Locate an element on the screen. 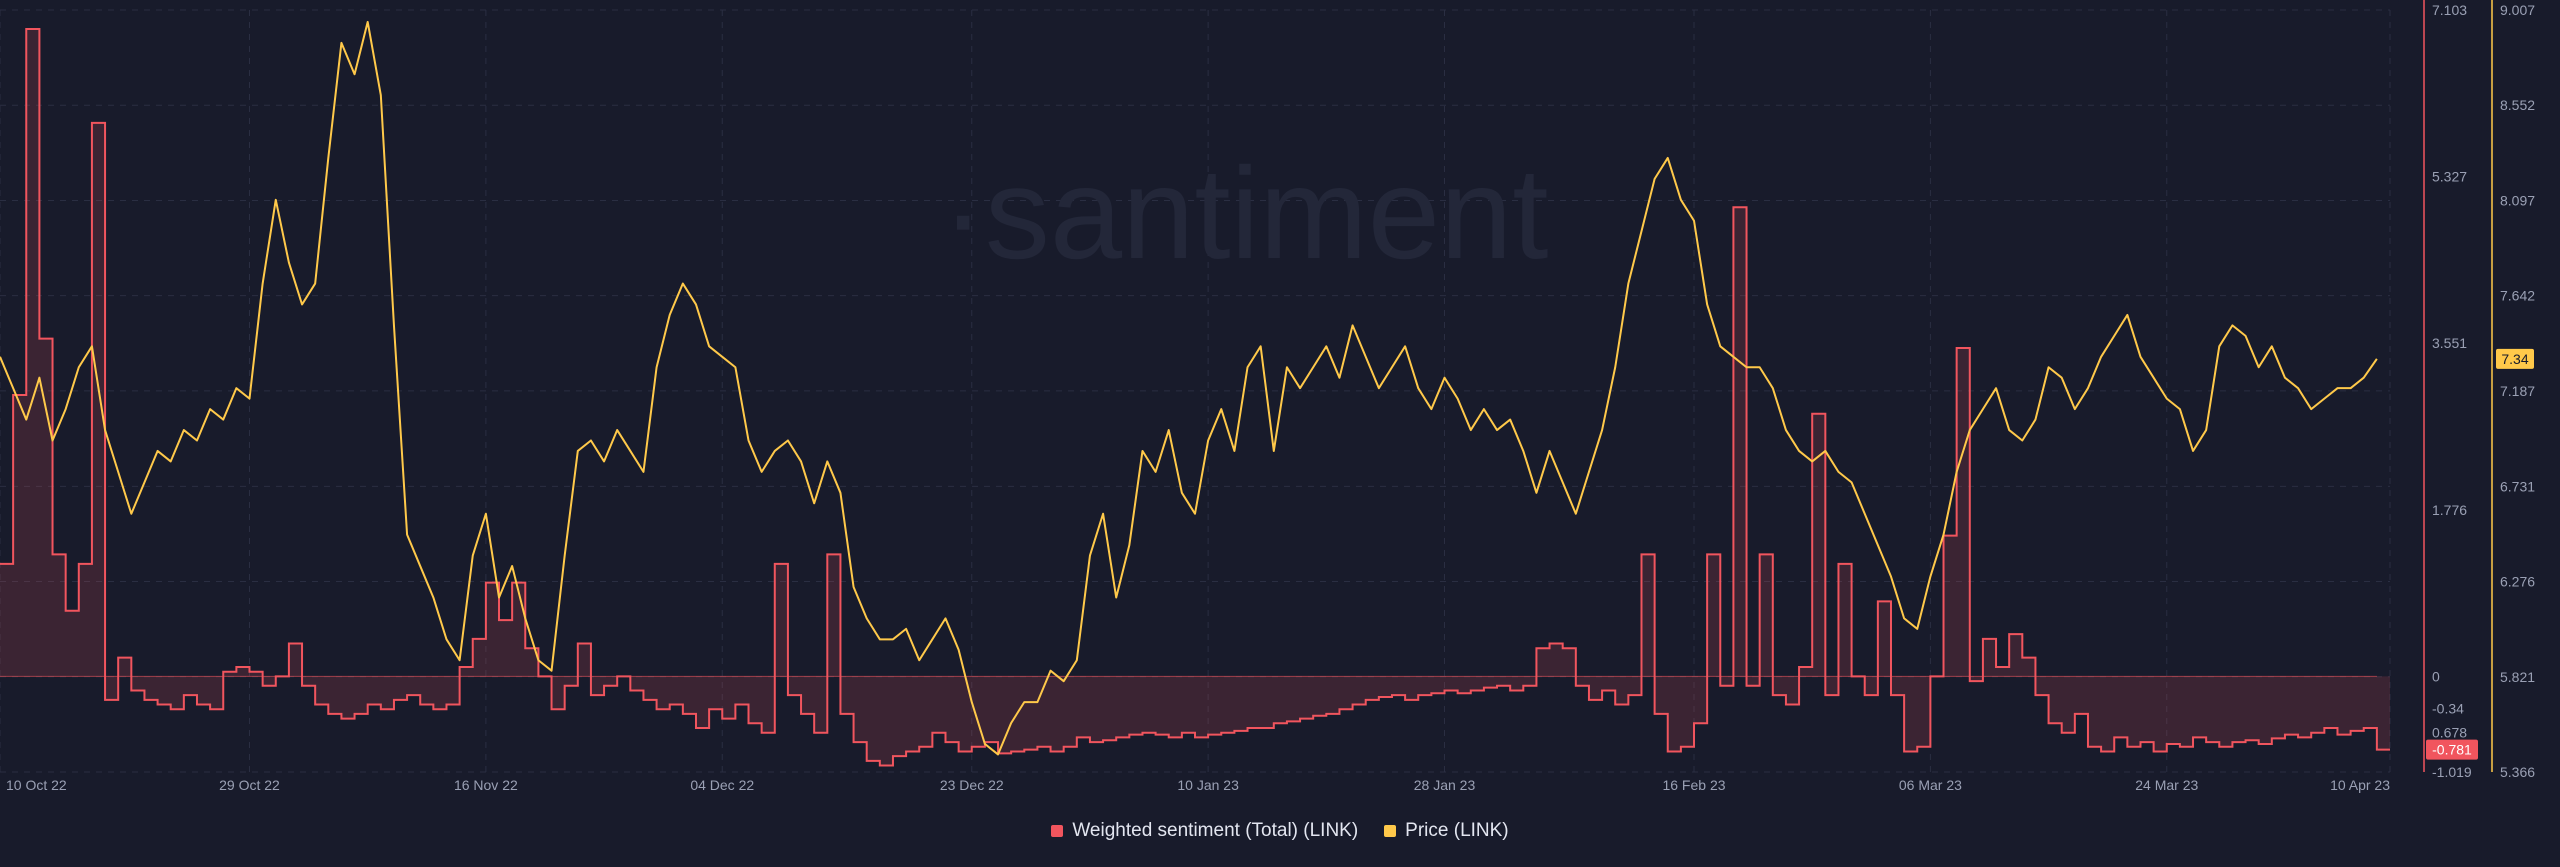 The image size is (2560, 867). sentiment-tick-label: 1.776 is located at coordinates (2449, 510).